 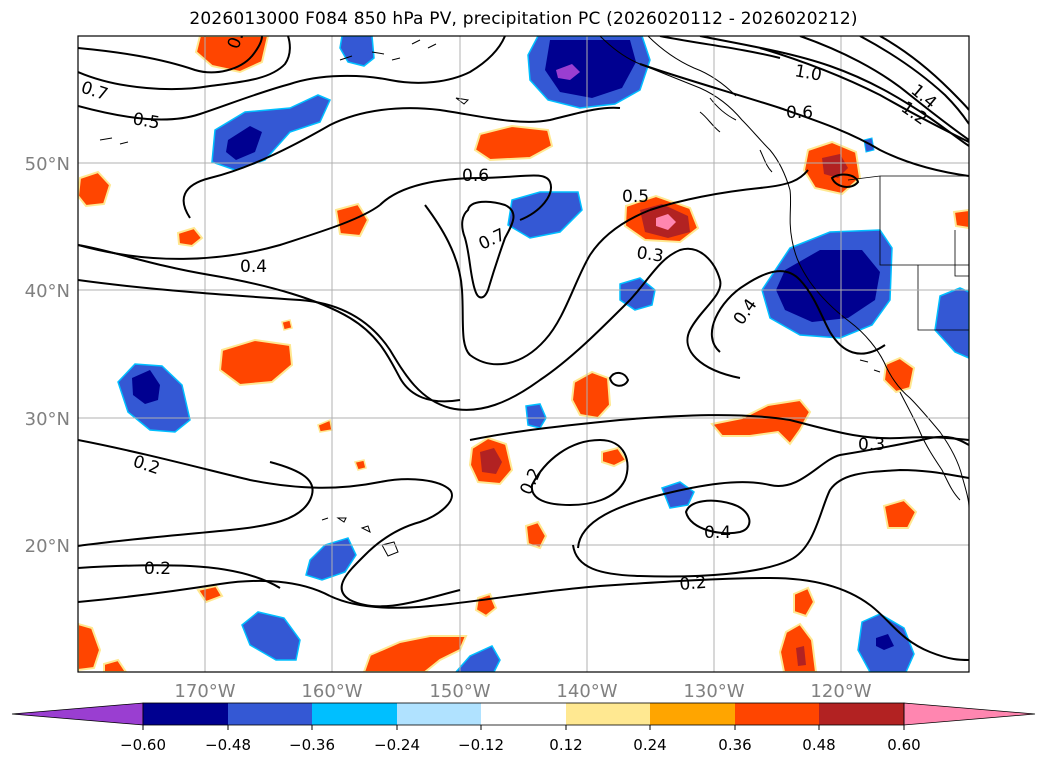 What do you see at coordinates (565, 745) in the screenshot?
I see `colorbar-tick: 0.12` at bounding box center [565, 745].